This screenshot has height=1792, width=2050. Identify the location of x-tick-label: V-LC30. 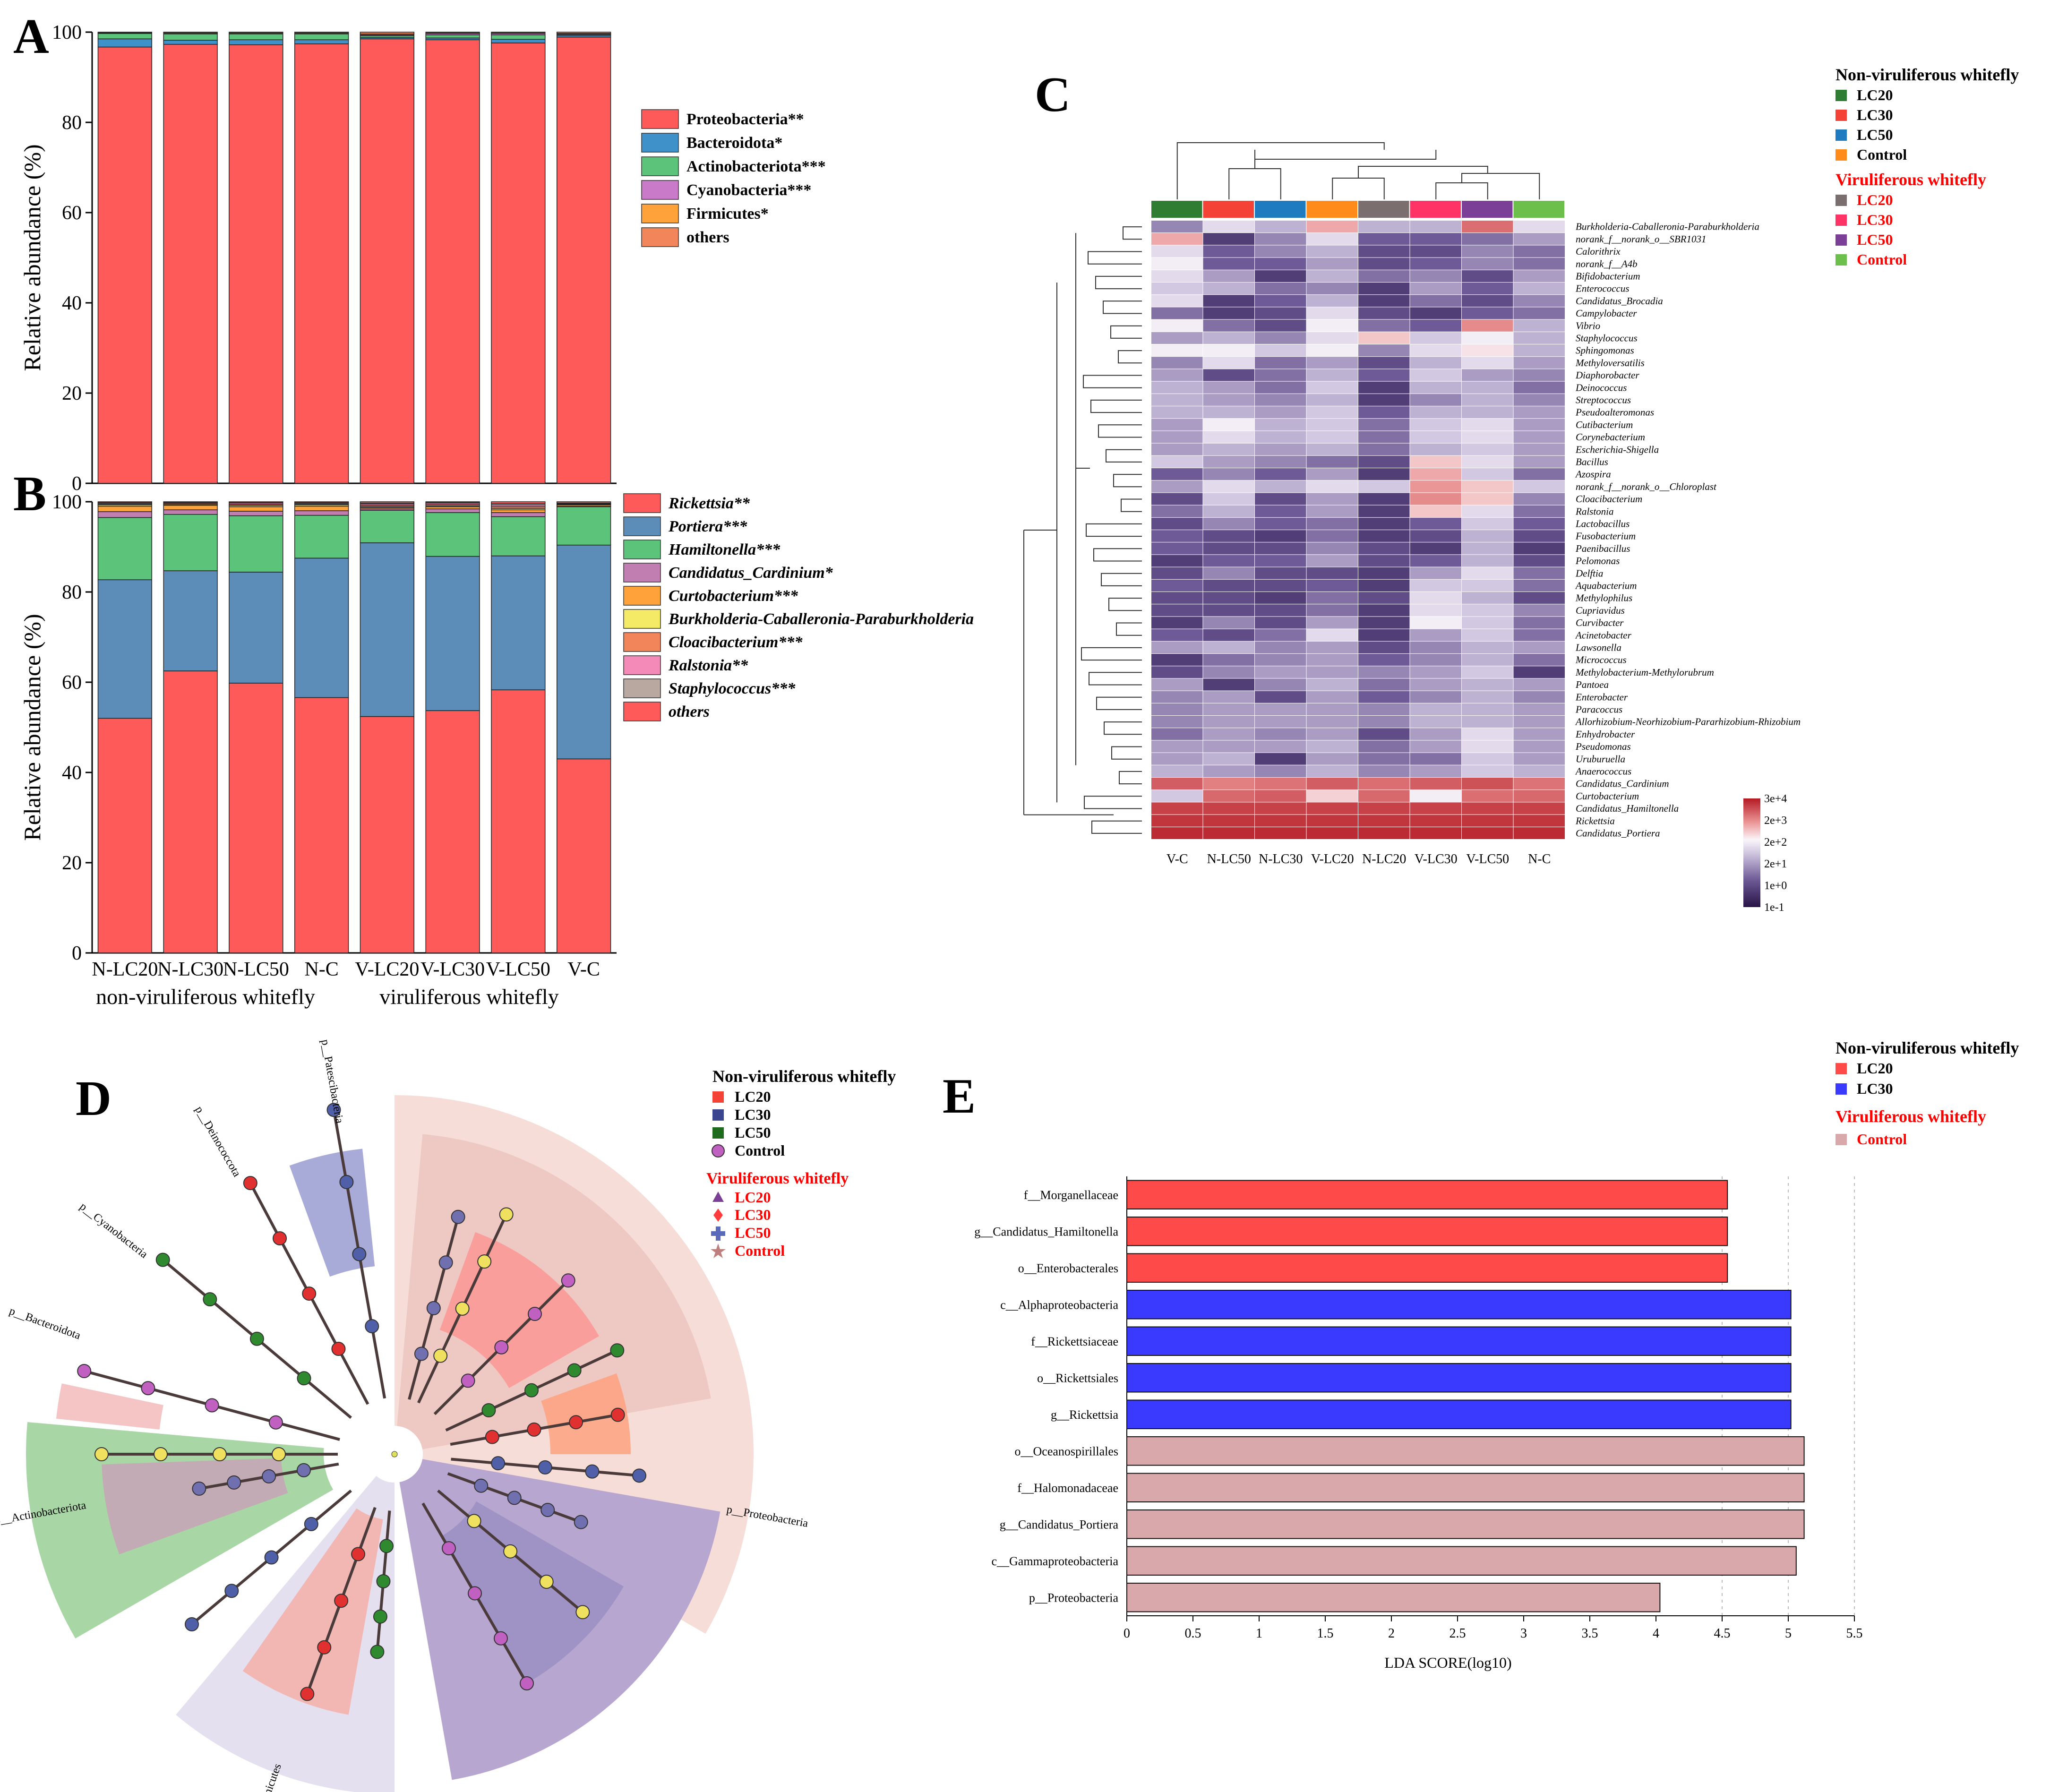
(452, 969).